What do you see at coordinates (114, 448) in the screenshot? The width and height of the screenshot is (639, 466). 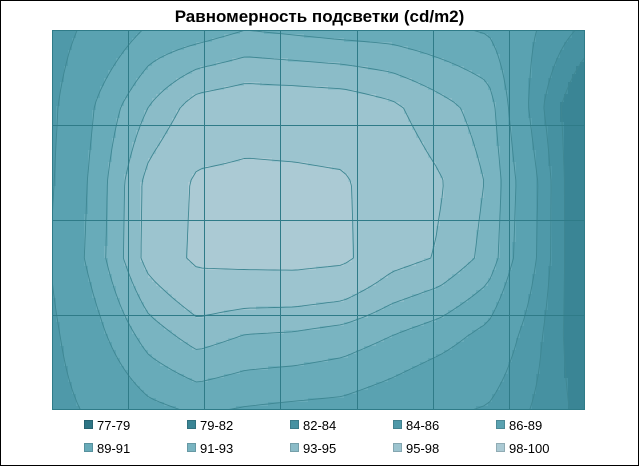 I see `legend-label: 89-91` at bounding box center [114, 448].